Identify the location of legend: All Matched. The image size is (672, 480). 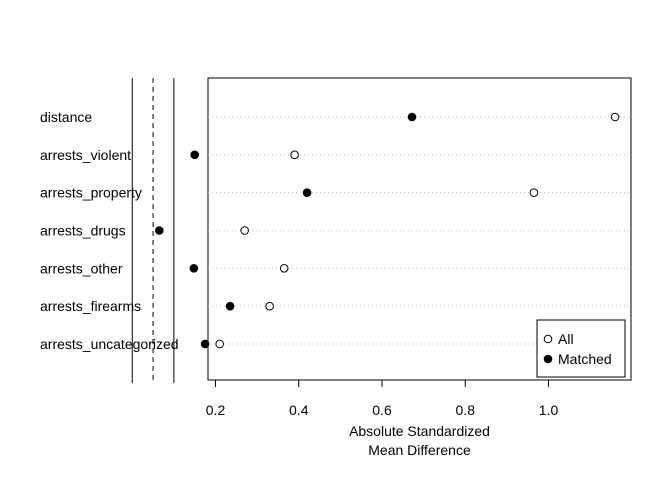
(581, 348).